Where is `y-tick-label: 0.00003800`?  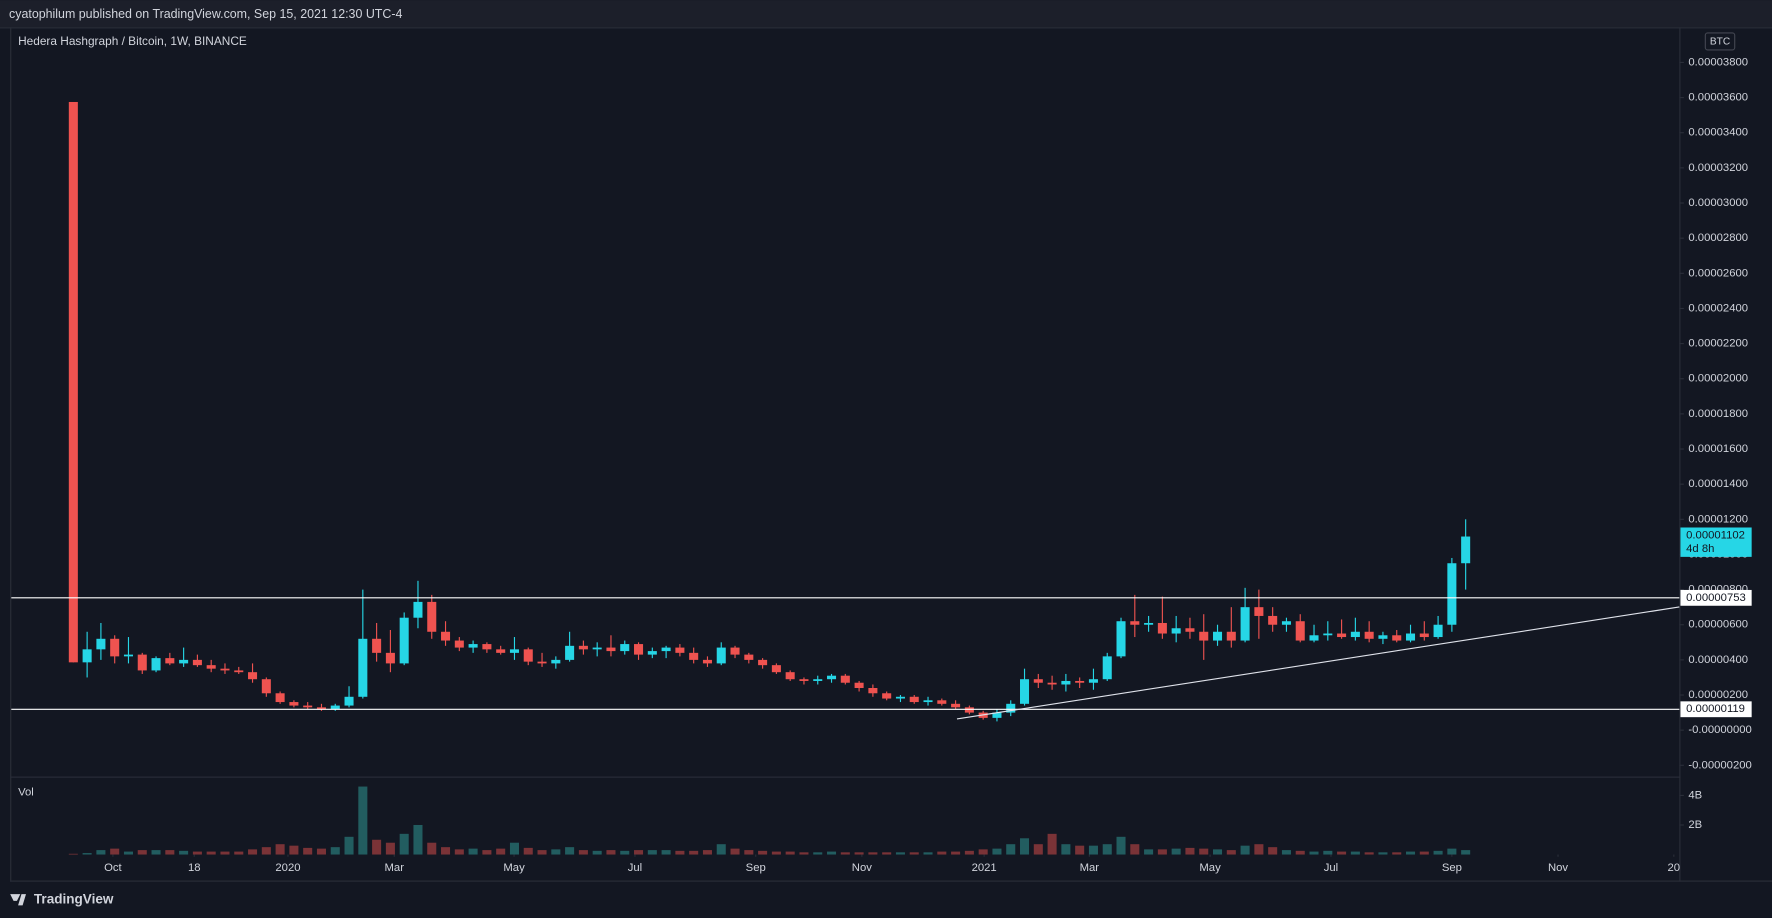 y-tick-label: 0.00003800 is located at coordinates (1718, 62).